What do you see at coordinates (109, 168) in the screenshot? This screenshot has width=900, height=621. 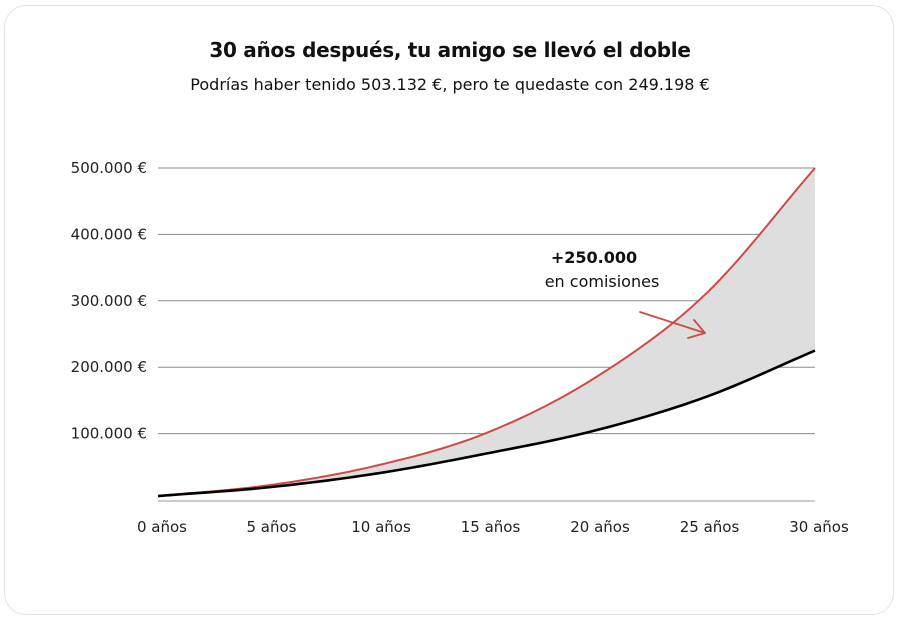 I see `y-tick-label: 500.000 €` at bounding box center [109, 168].